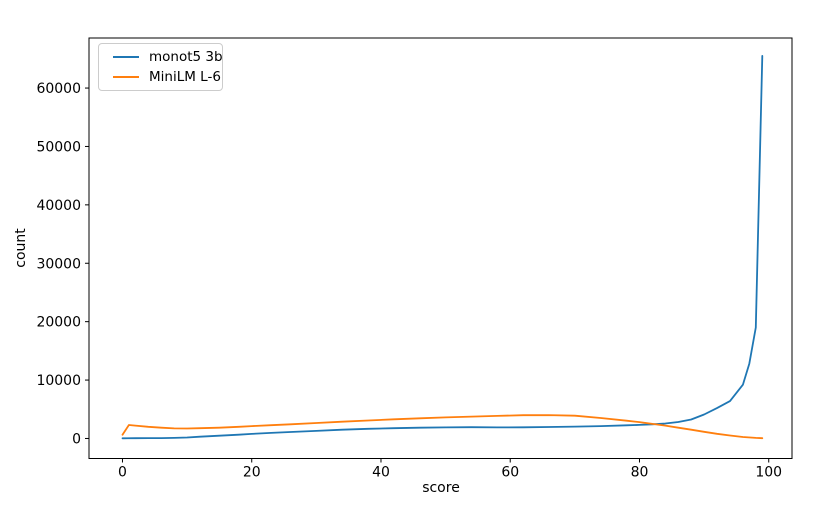 This screenshot has width=819, height=507. I want to click on y-tick-label: 40000, so click(58, 206).